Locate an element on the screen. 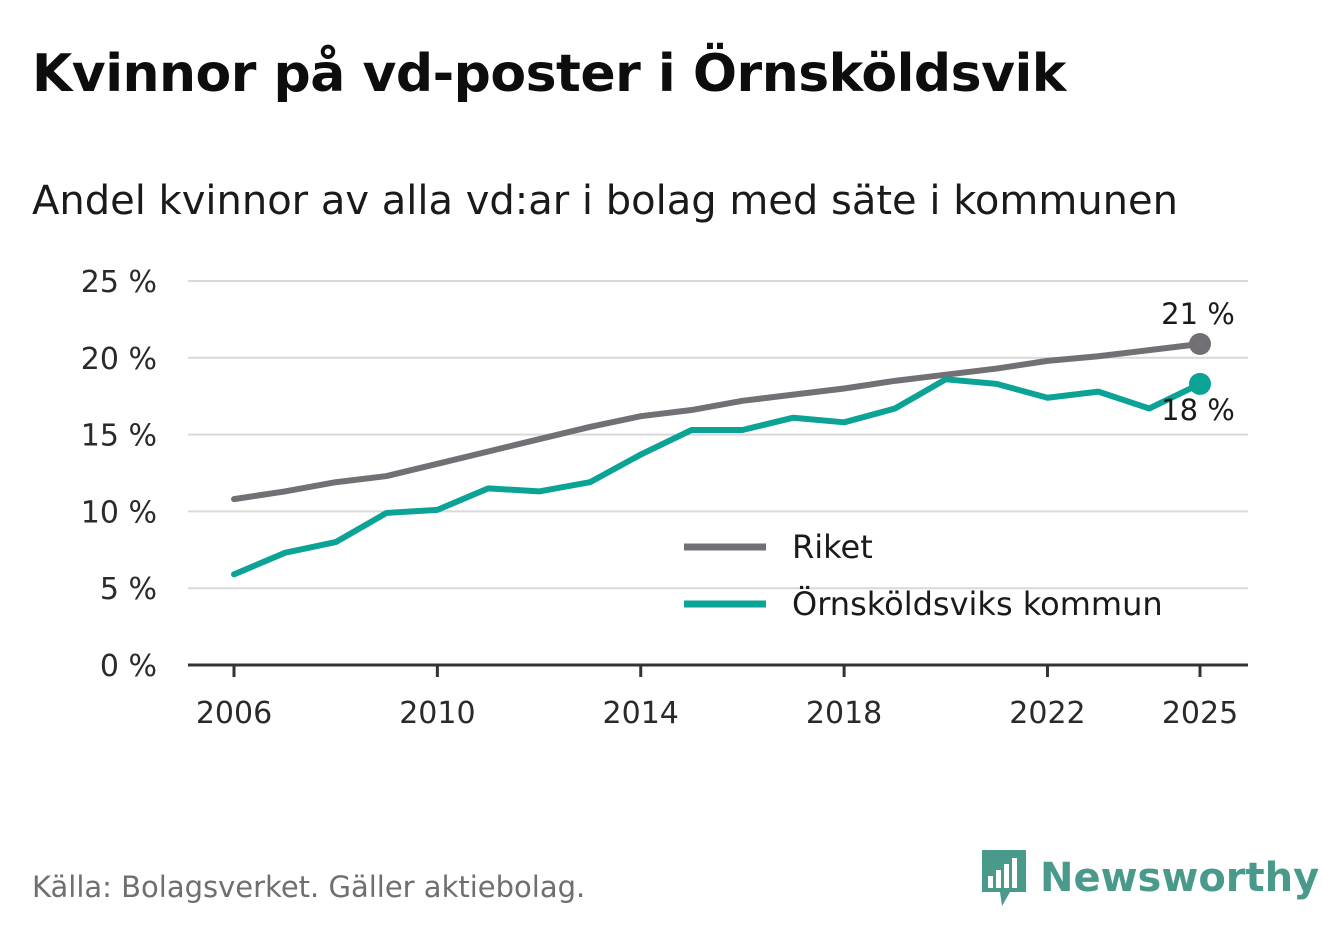 The width and height of the screenshot is (1322, 939). x-axis-ticks: 2006 2010 2014 2018 2022 2025 is located at coordinates (718, 697).